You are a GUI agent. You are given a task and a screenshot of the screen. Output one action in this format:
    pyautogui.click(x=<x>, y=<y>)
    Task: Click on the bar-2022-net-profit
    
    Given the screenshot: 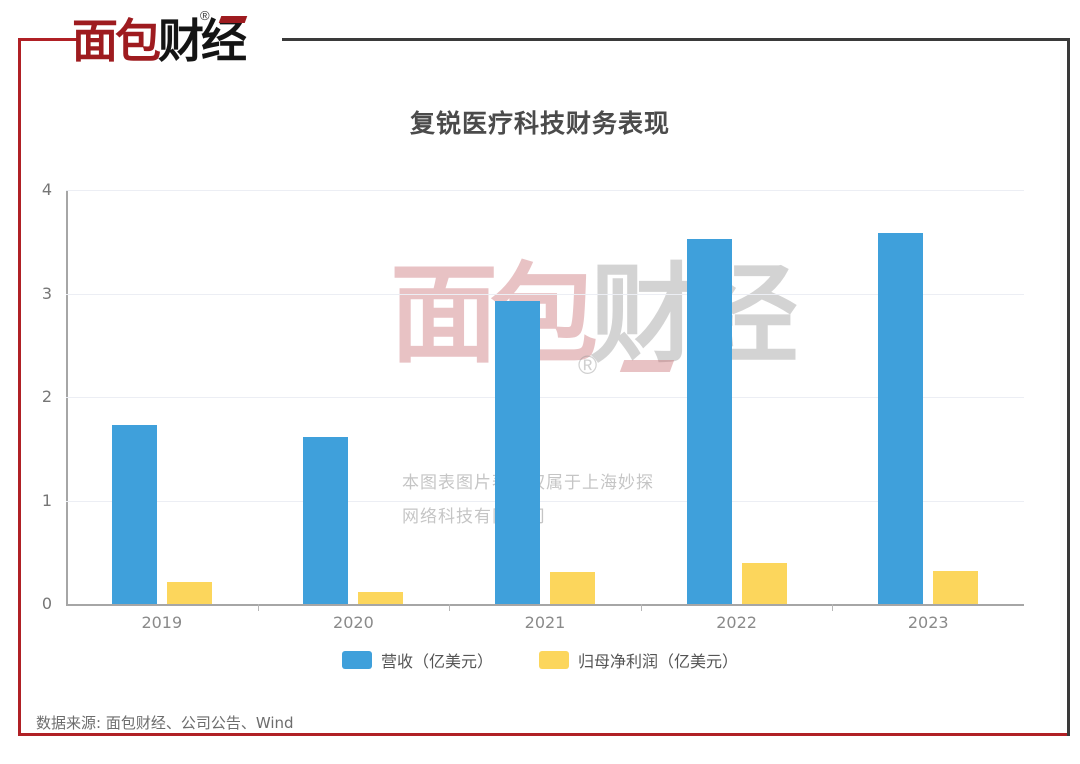 What is the action you would take?
    pyautogui.click(x=764, y=583)
    